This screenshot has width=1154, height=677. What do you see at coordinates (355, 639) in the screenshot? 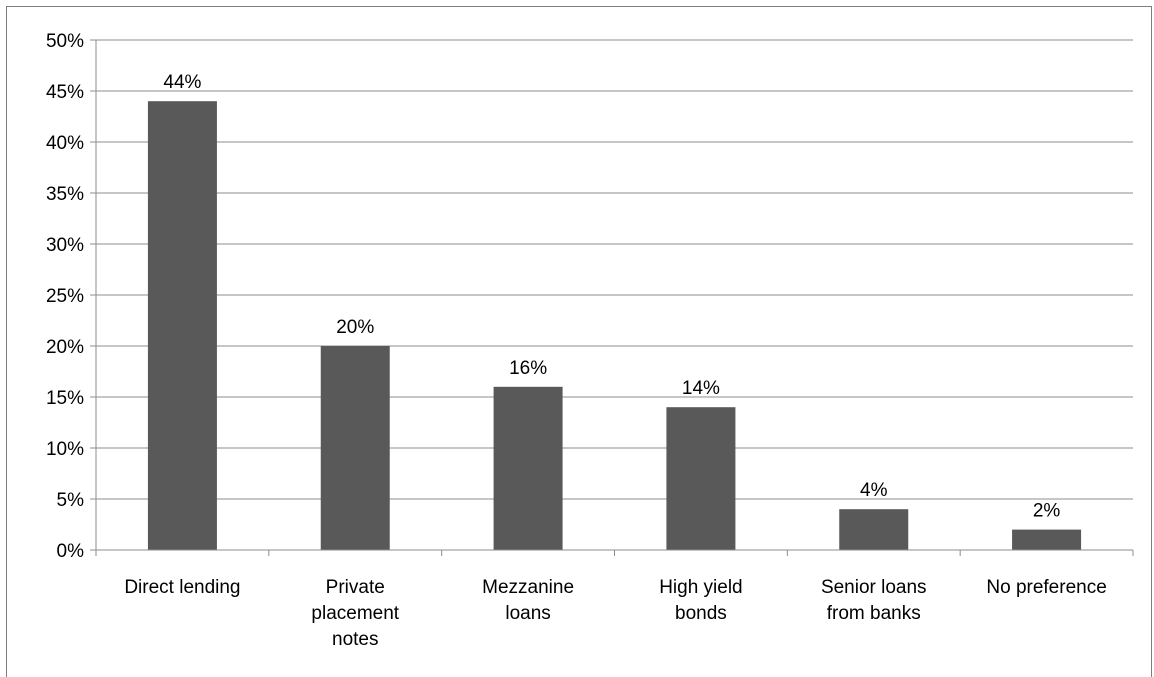
I see `category-label-line: notes` at bounding box center [355, 639].